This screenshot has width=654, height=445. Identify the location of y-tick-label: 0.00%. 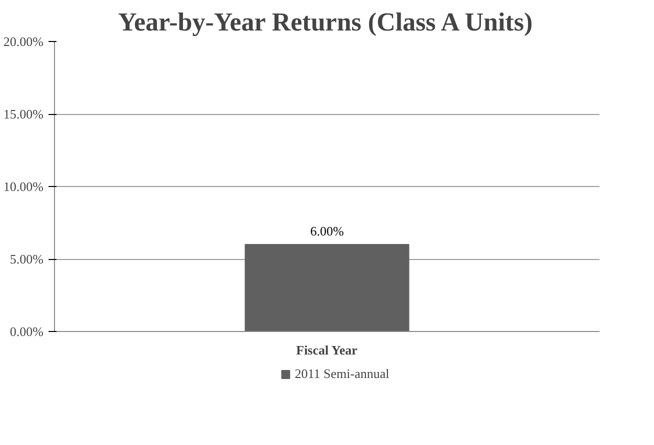
(27, 331).